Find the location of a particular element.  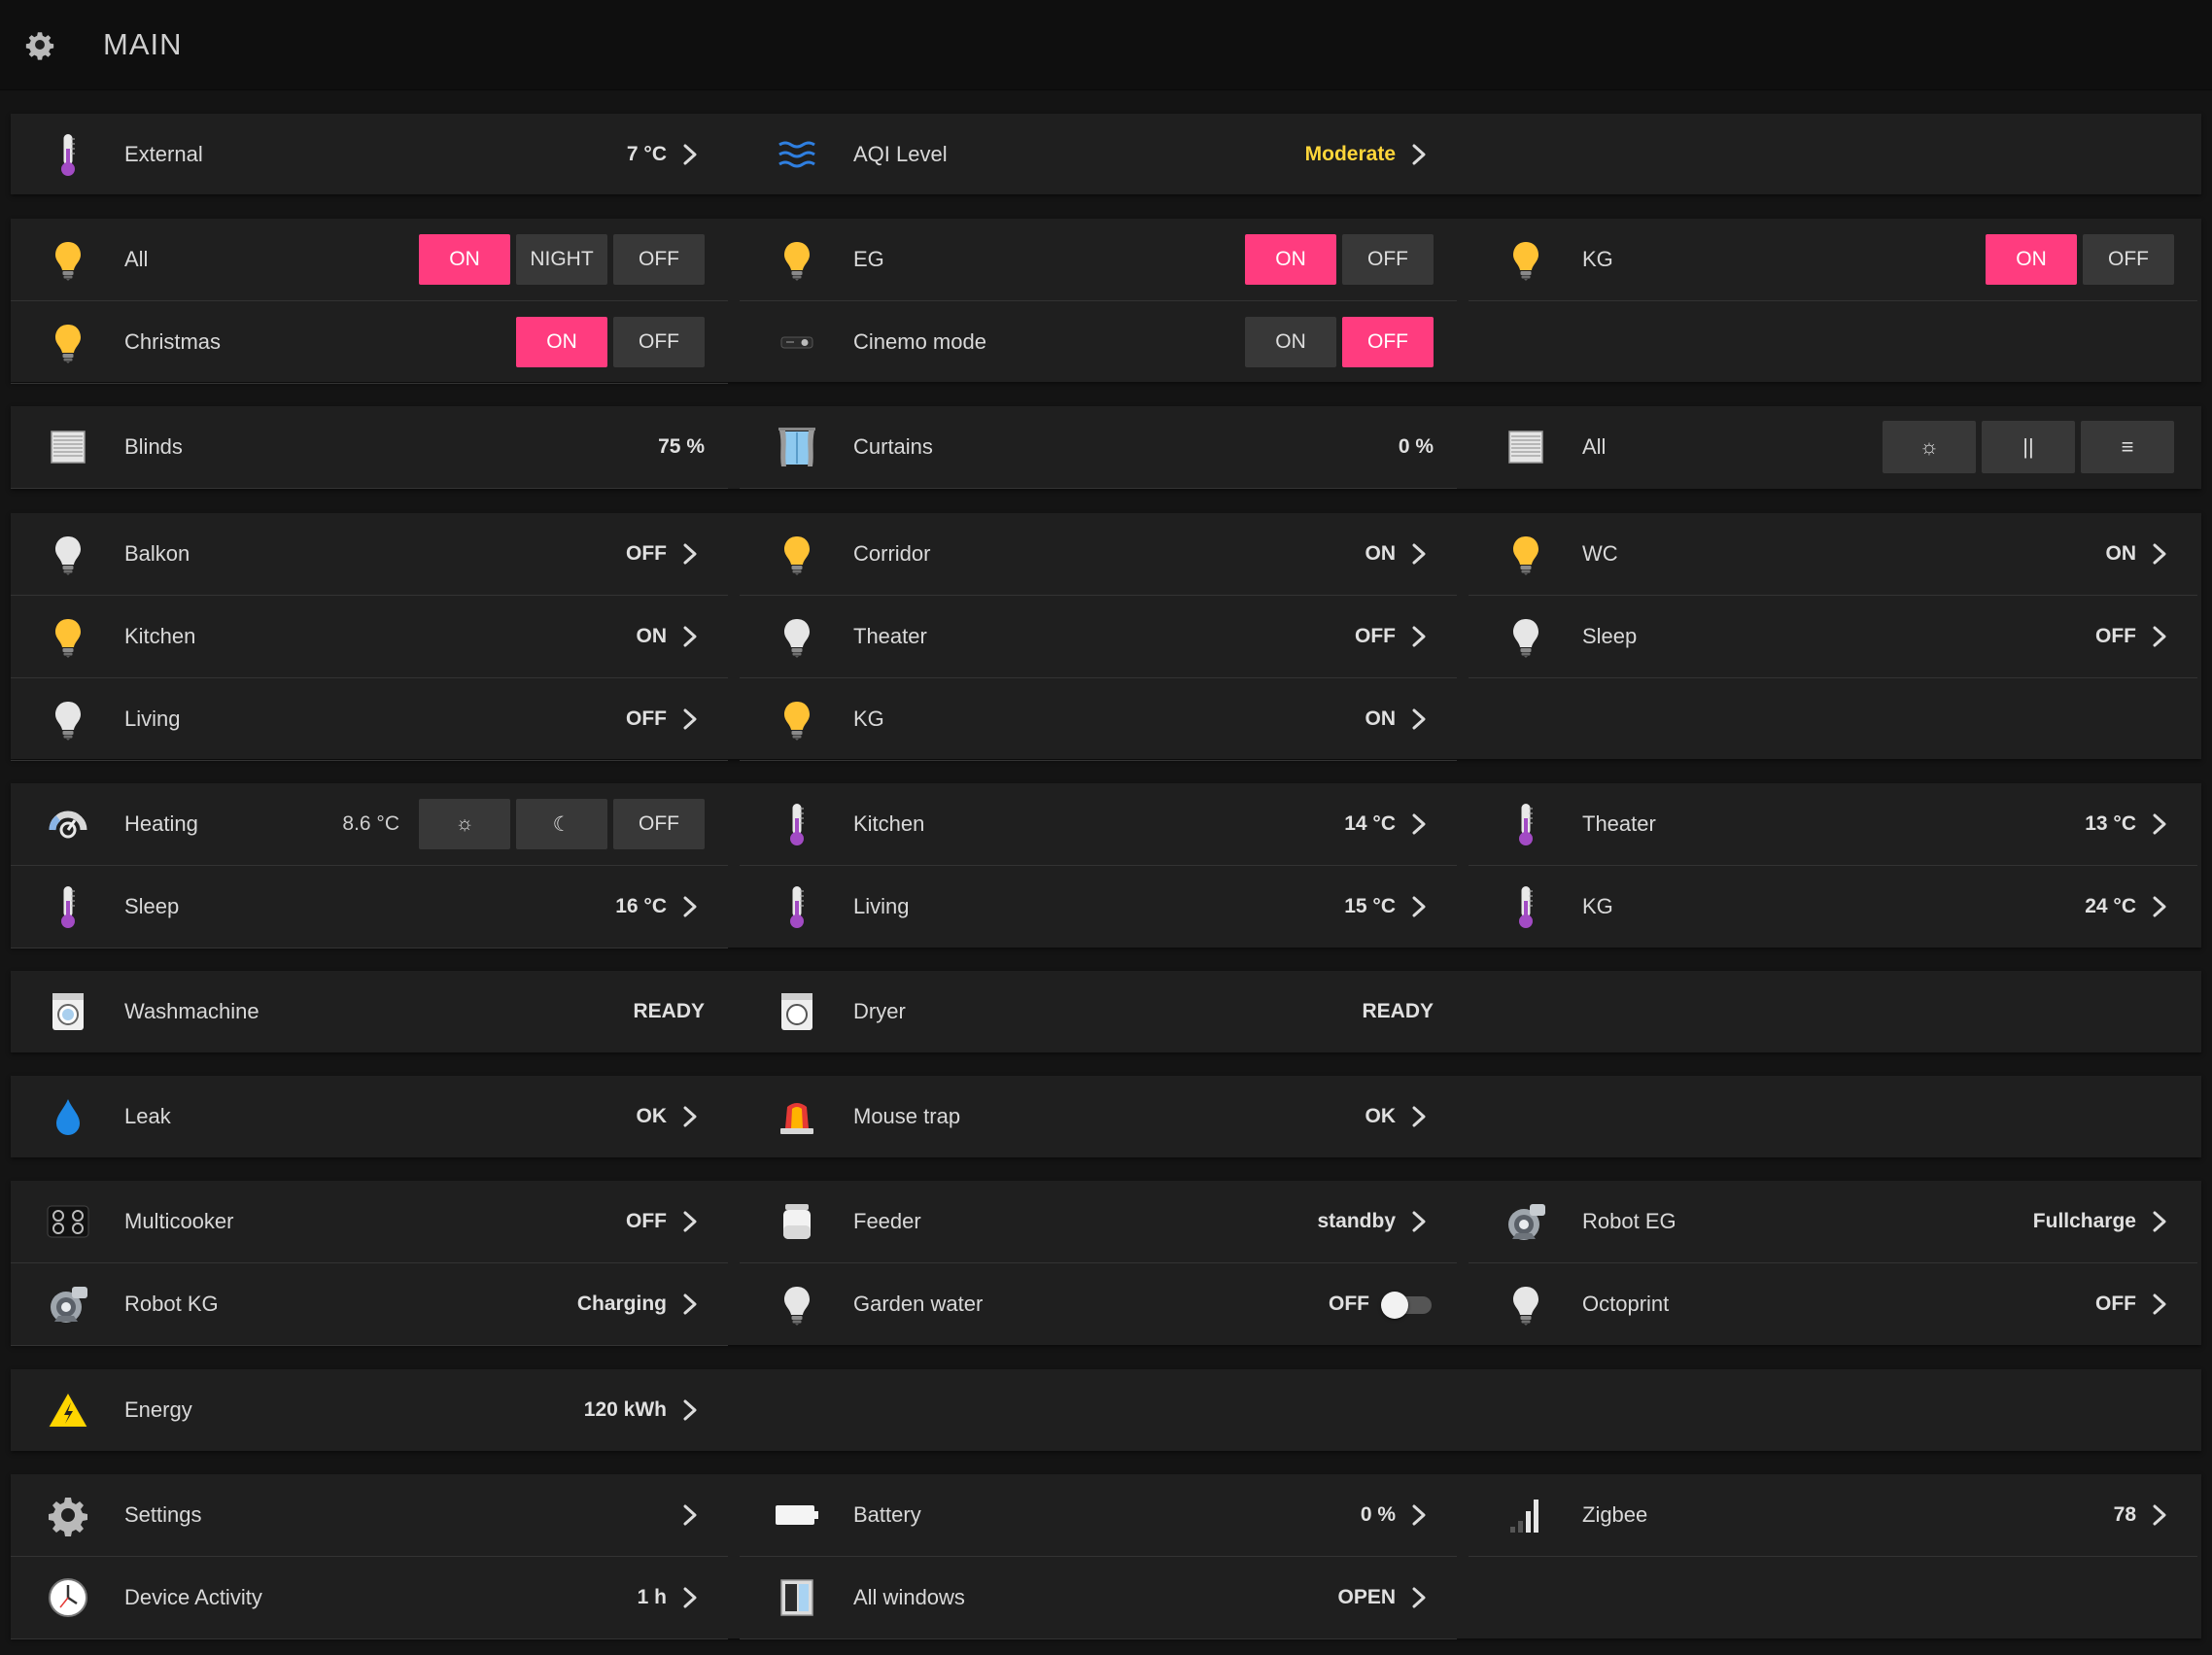

robot-kg-row: Robot KG Charging is located at coordinates (369, 1305).